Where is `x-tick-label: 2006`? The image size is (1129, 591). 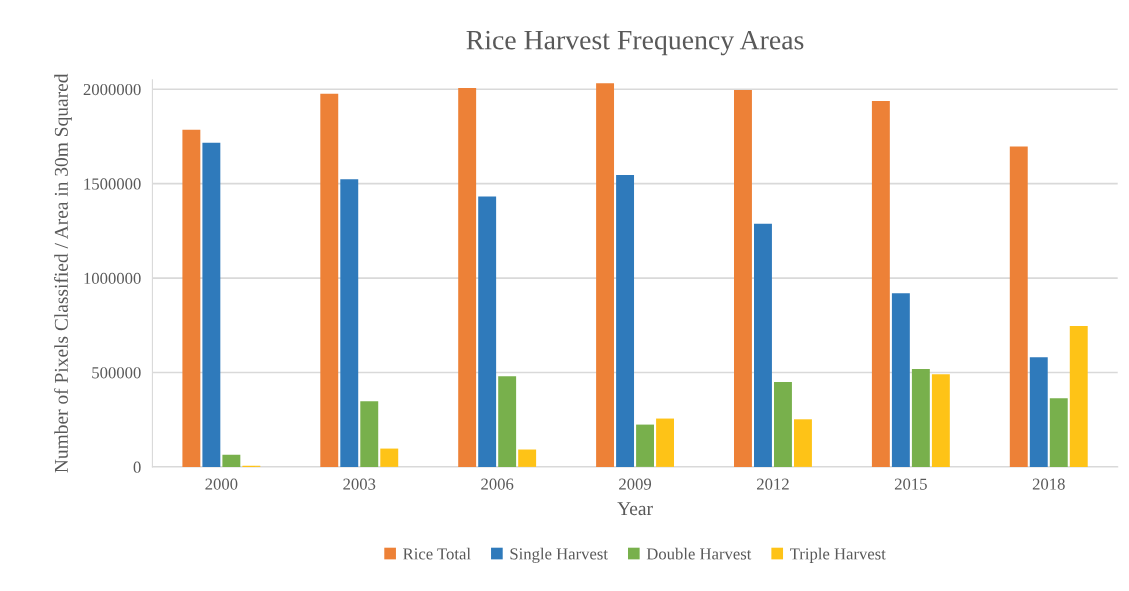 x-tick-label: 2006 is located at coordinates (497, 484).